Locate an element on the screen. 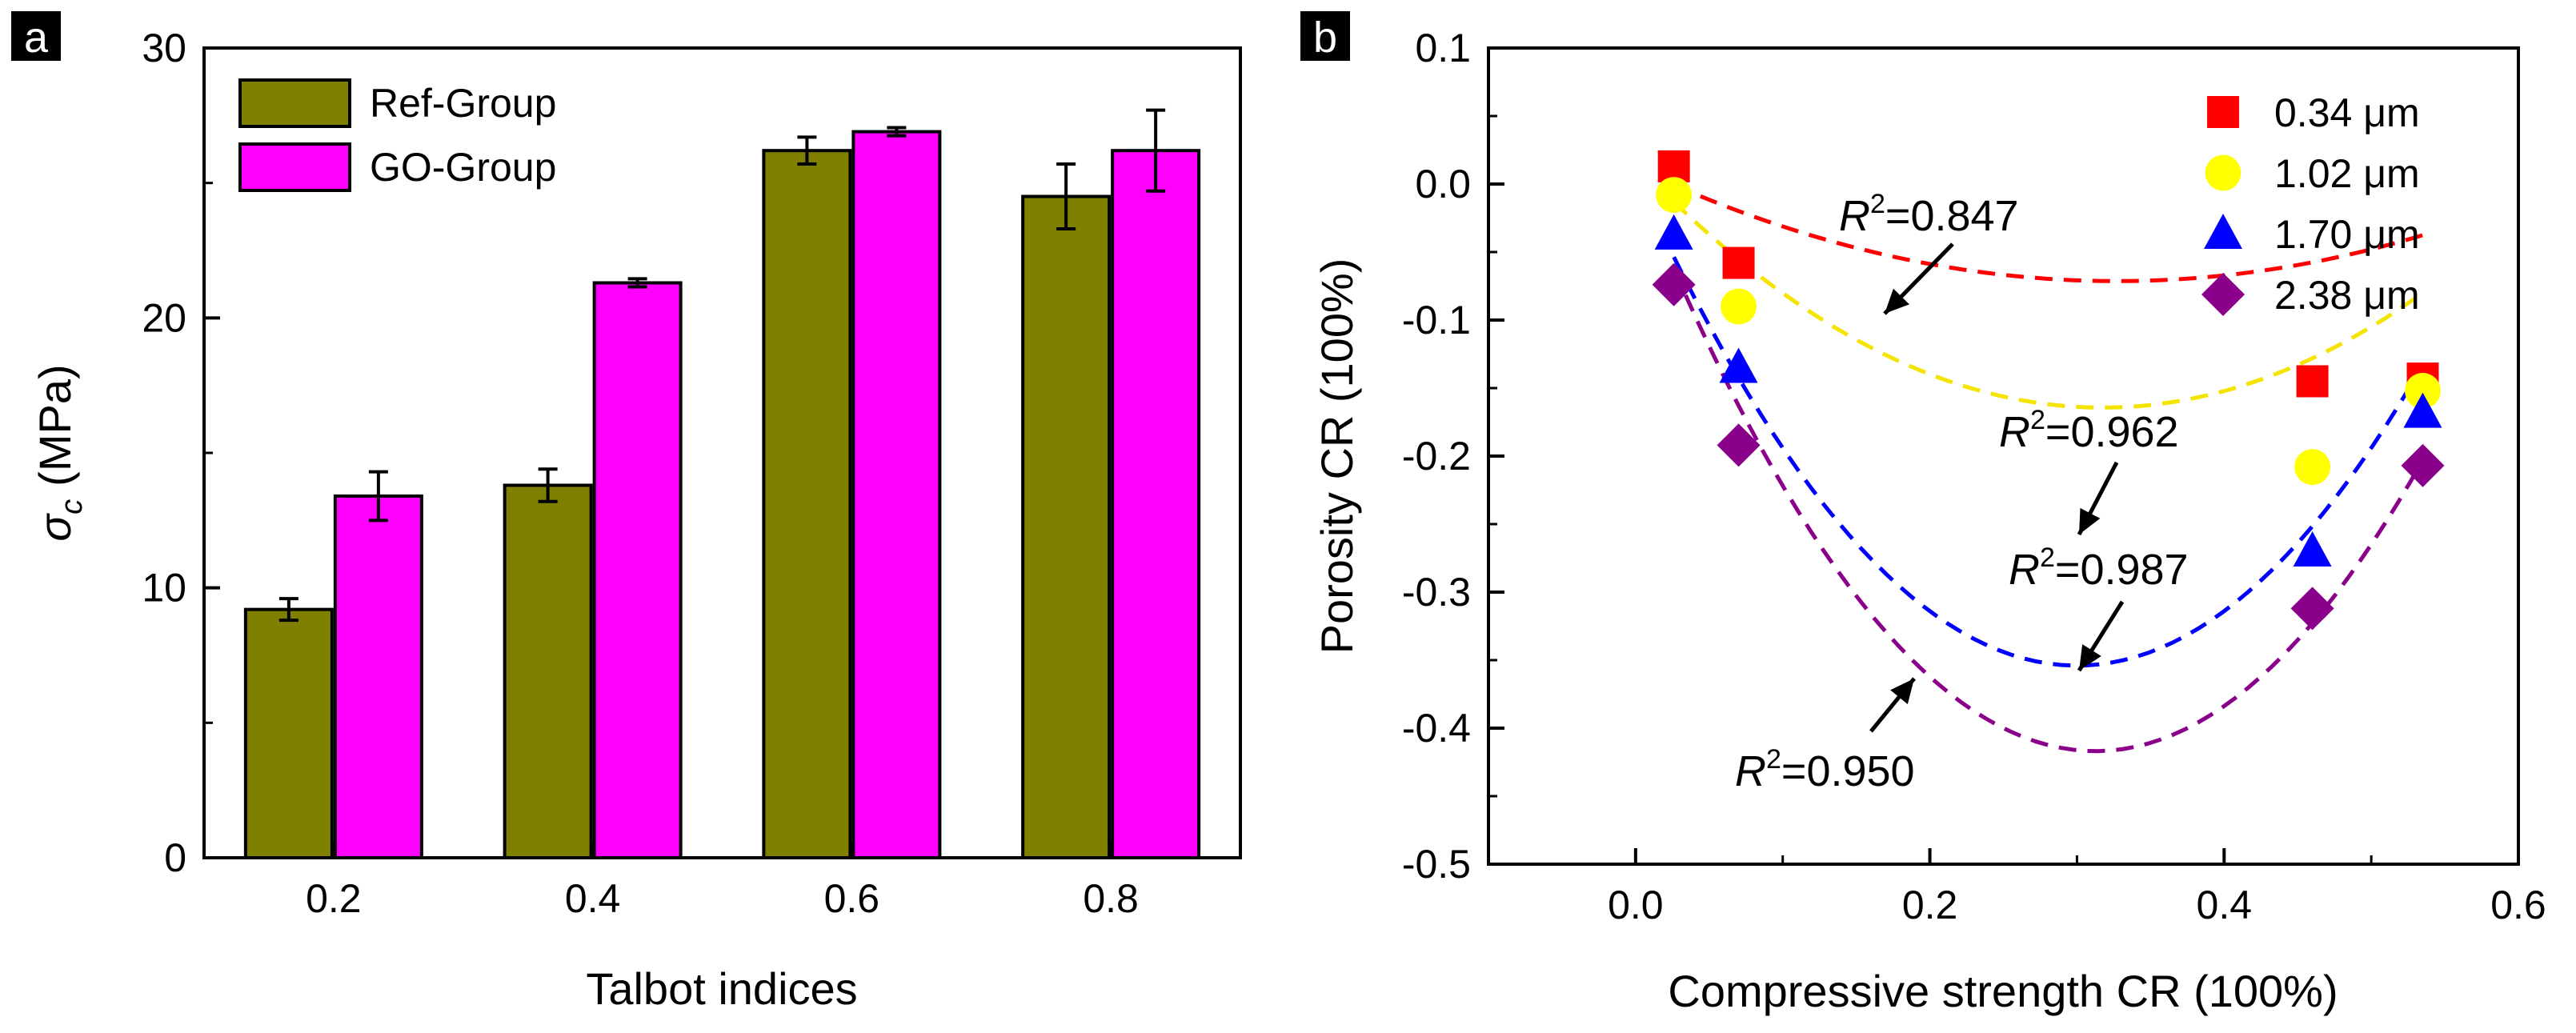 The height and width of the screenshot is (1033, 2576). panel-a-label-bg is located at coordinates (36, 36).